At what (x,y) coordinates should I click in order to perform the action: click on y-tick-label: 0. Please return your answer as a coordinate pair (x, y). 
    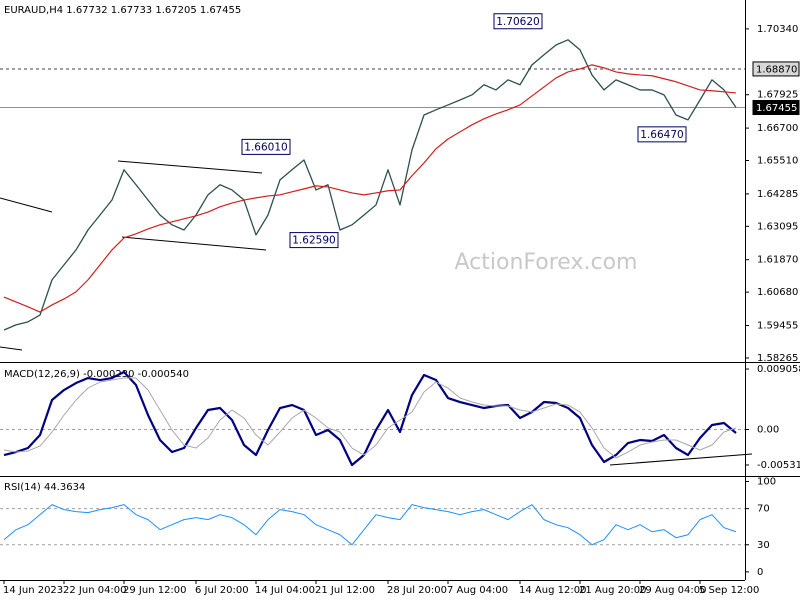
    Looking at the image, I should click on (760, 572).